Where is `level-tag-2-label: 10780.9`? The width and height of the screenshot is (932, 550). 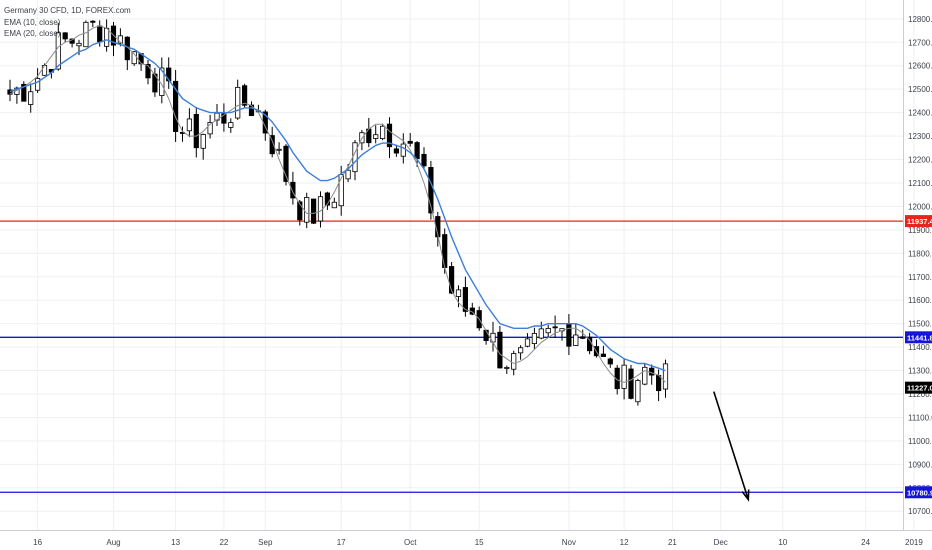
level-tag-2-label: 10780.9 is located at coordinates (919, 492).